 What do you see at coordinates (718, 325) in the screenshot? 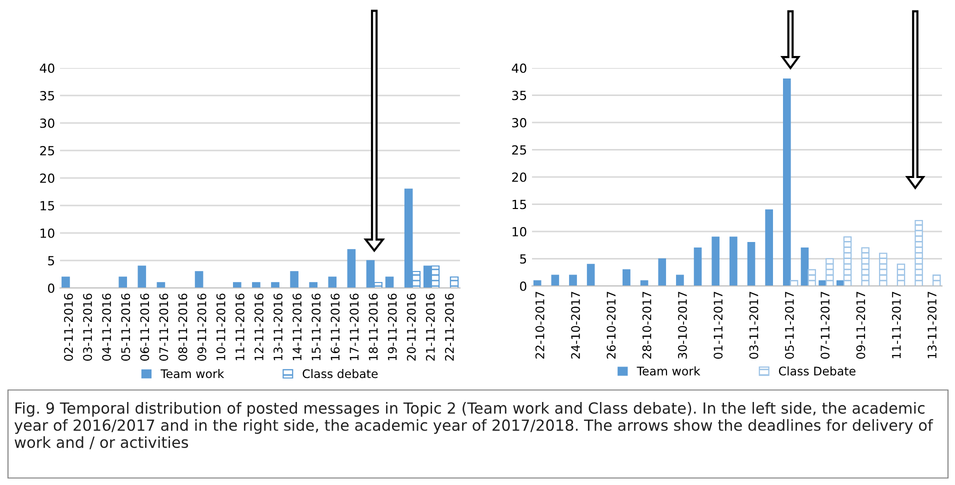
I see `x-tick-label: 01-11-2017` at bounding box center [718, 325].